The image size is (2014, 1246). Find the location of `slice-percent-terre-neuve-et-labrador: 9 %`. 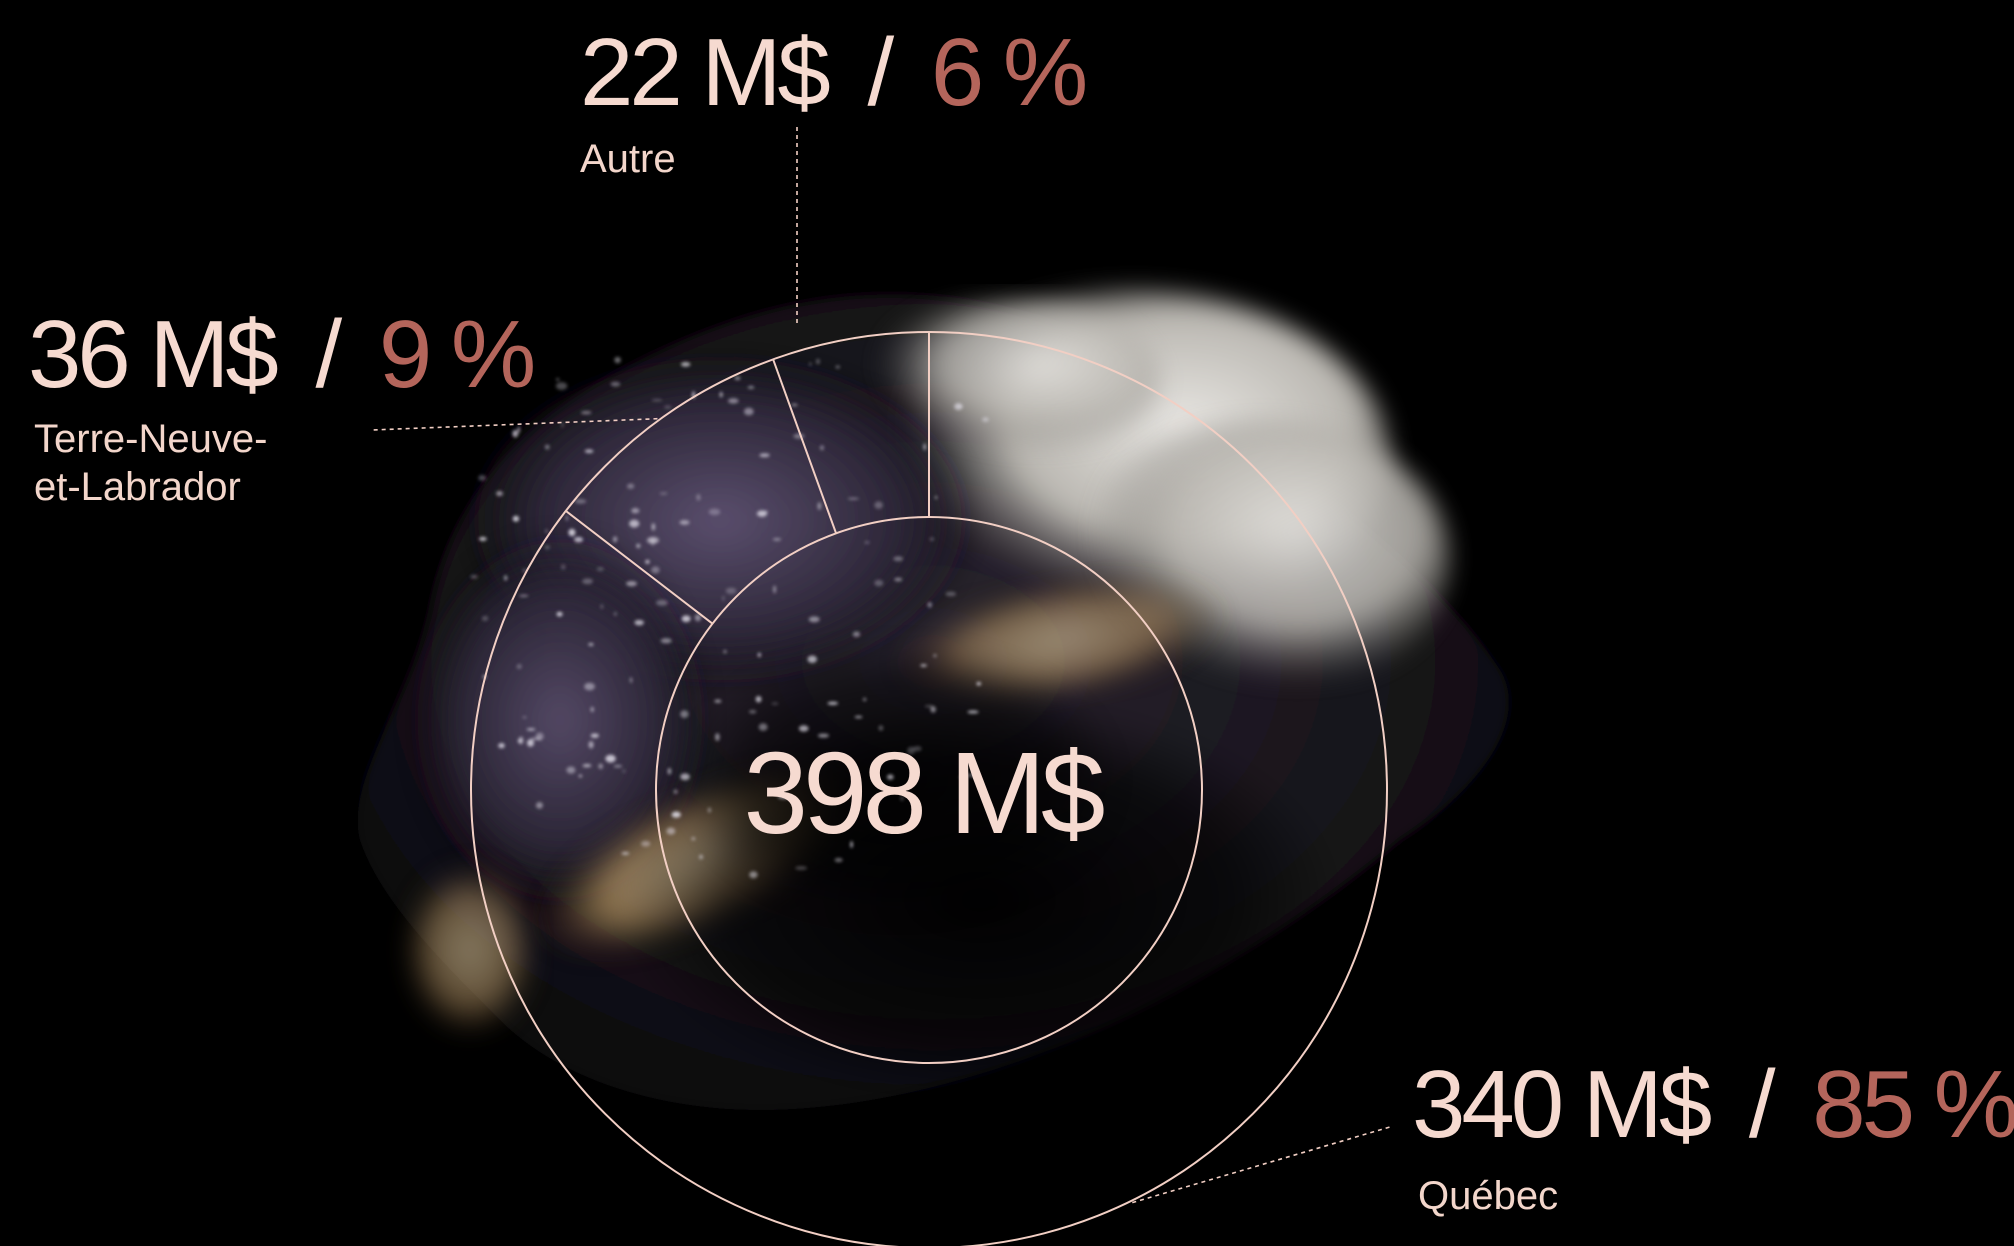

slice-percent-terre-neuve-et-labrador: 9 % is located at coordinates (456, 354).